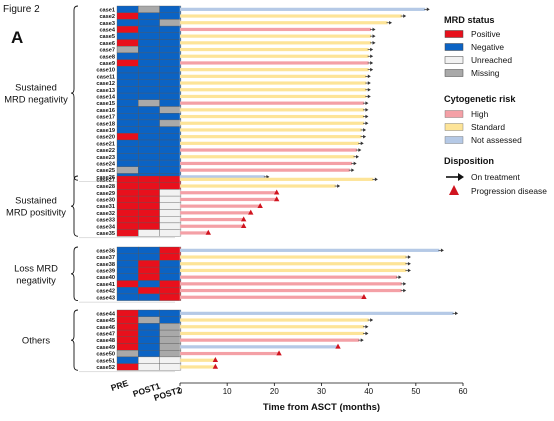 The image size is (554, 421). What do you see at coordinates (367, 116) in the screenshot?
I see `arrow-head-case17` at bounding box center [367, 116].